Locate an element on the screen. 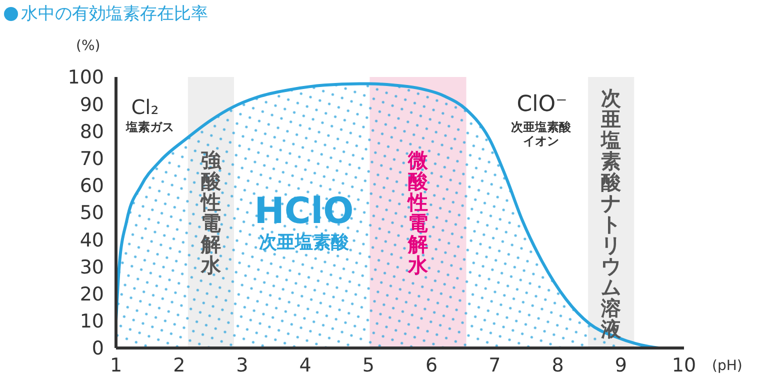 The image size is (773, 377). y-tick-label: 10 is located at coordinates (92, 321).